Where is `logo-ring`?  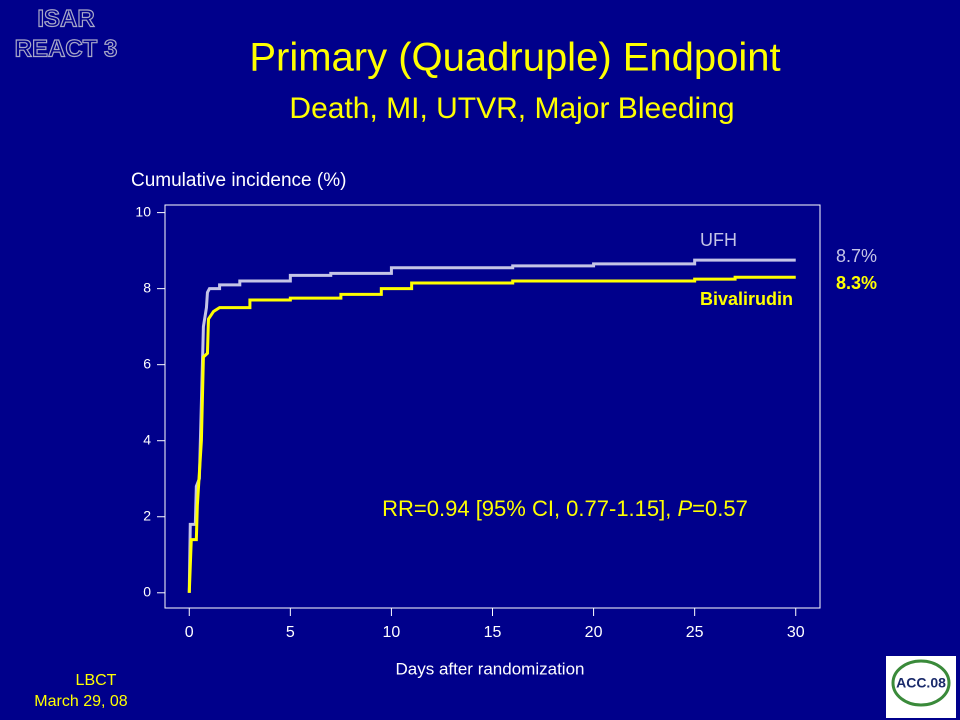
logo-ring is located at coordinates (921, 683).